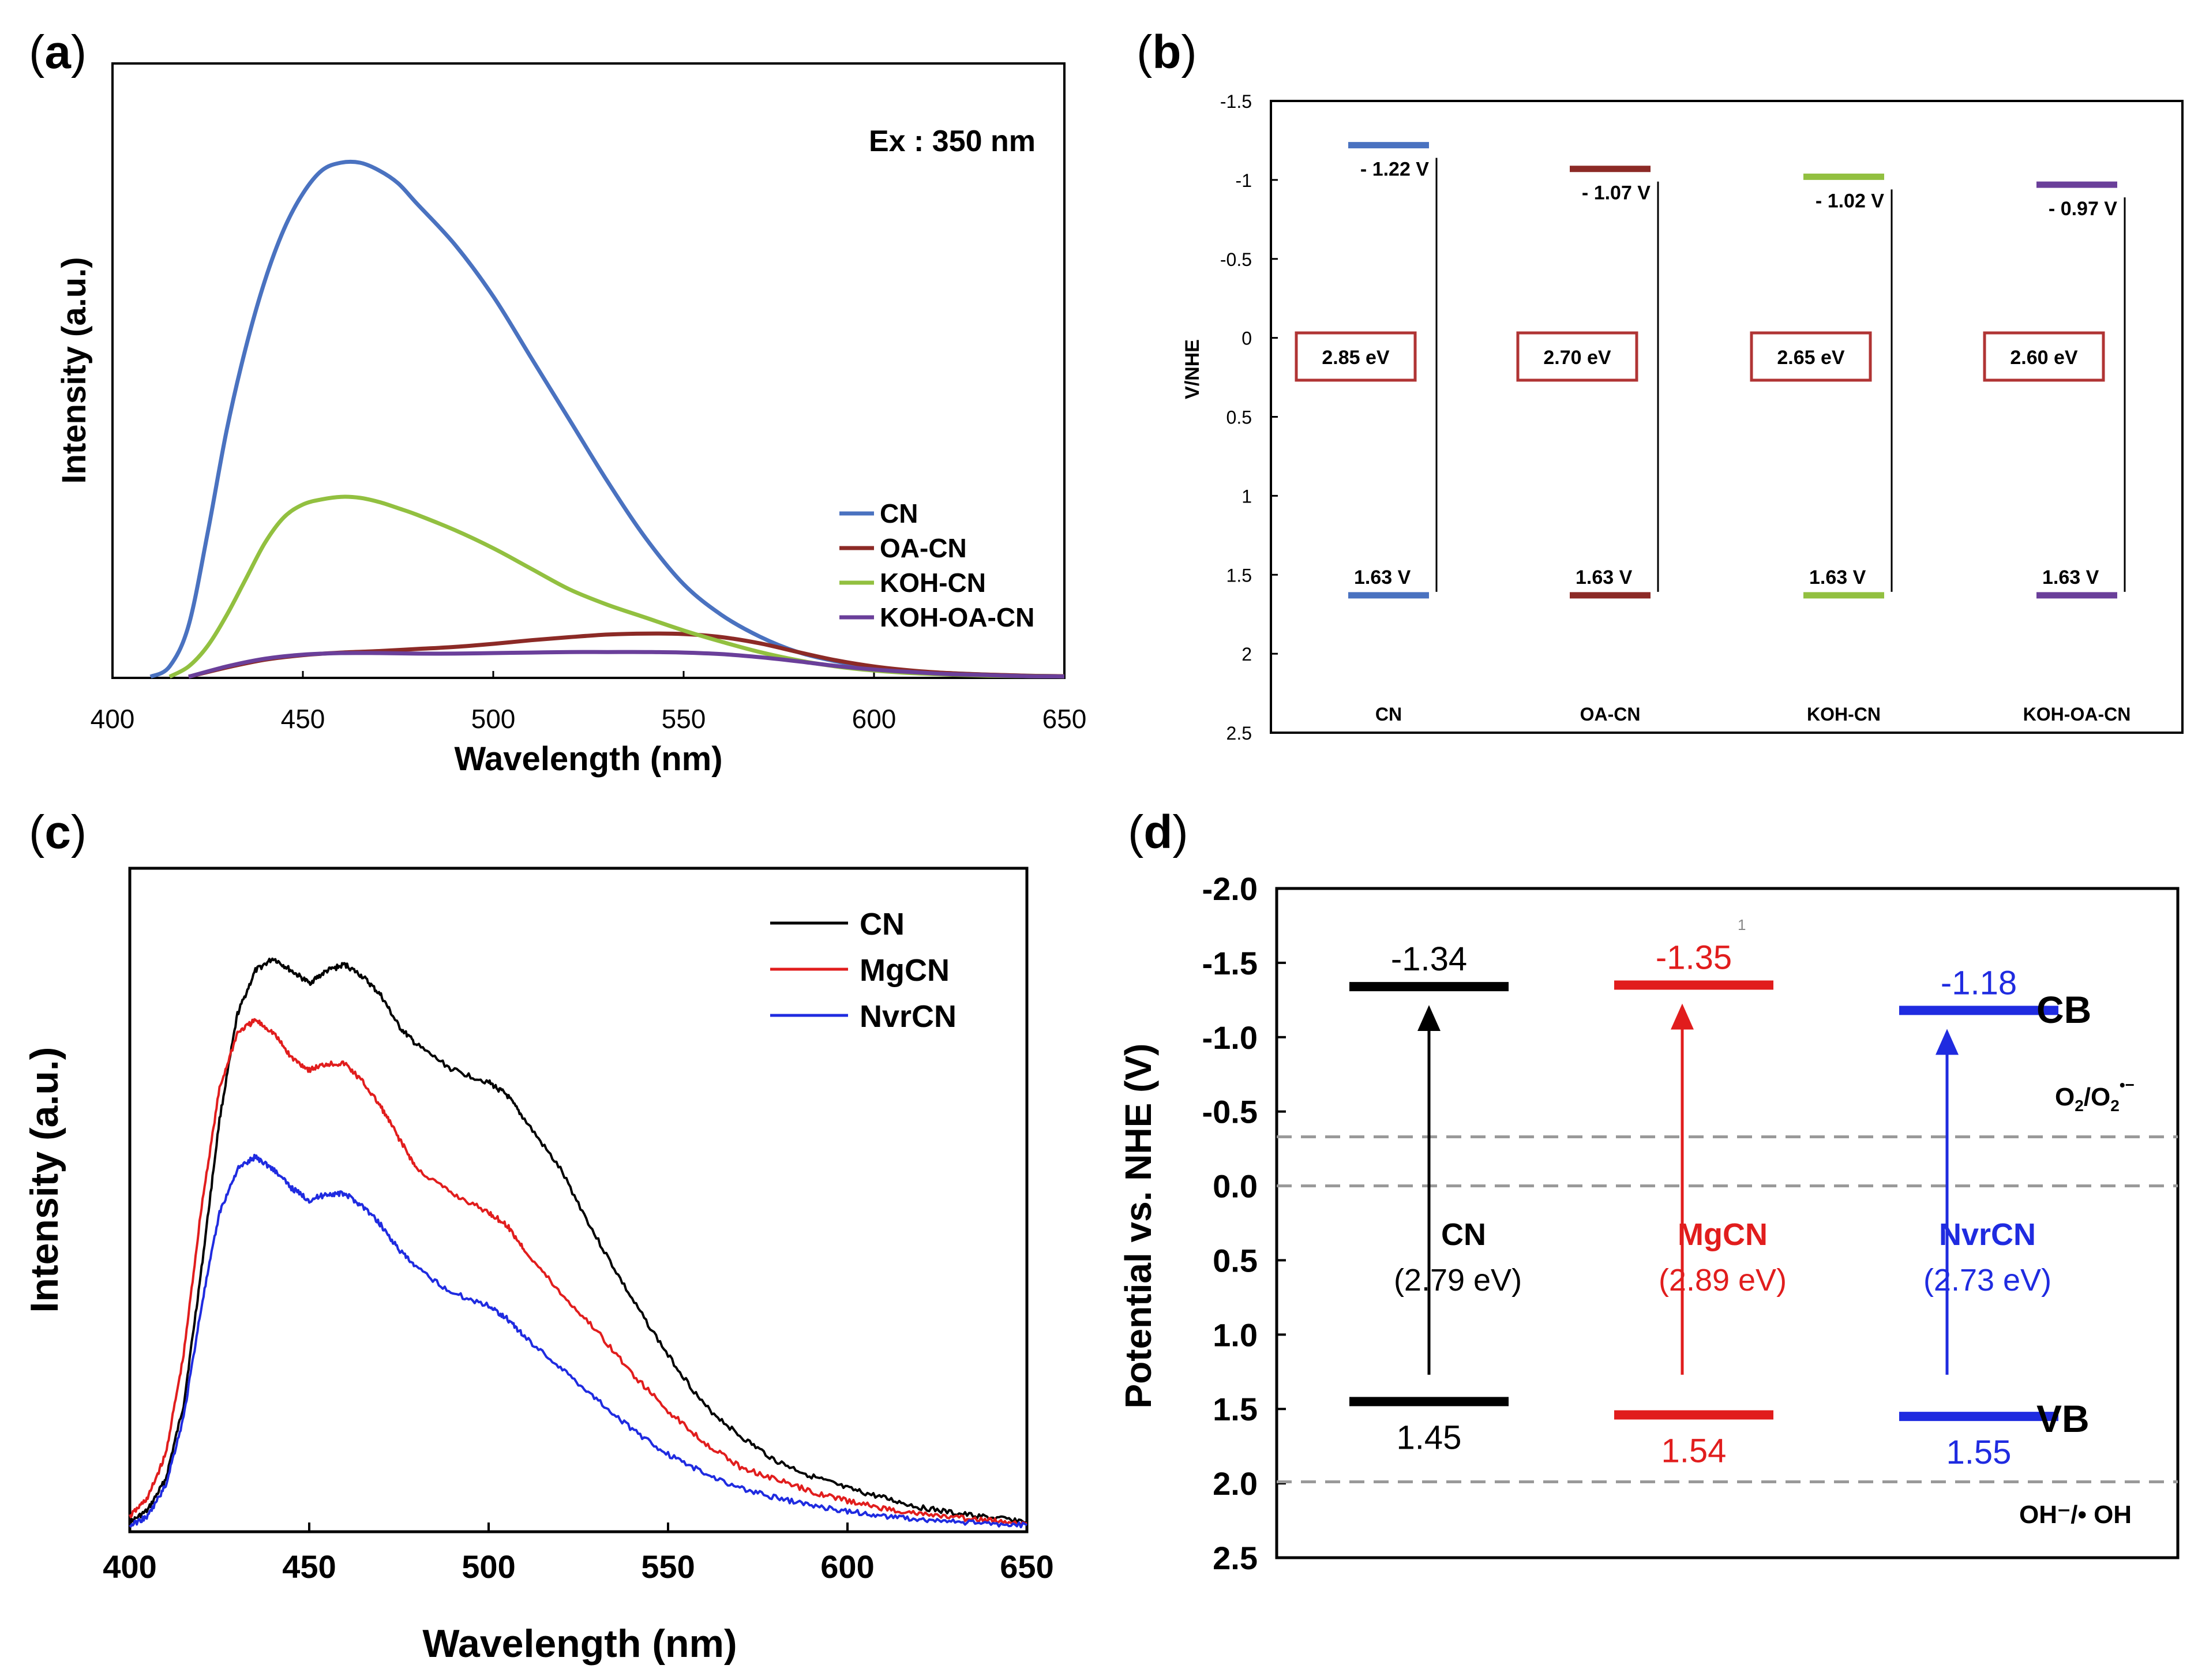 This screenshot has height=1680, width=2198. I want to click on o2-main: O, so click(2065, 1097).